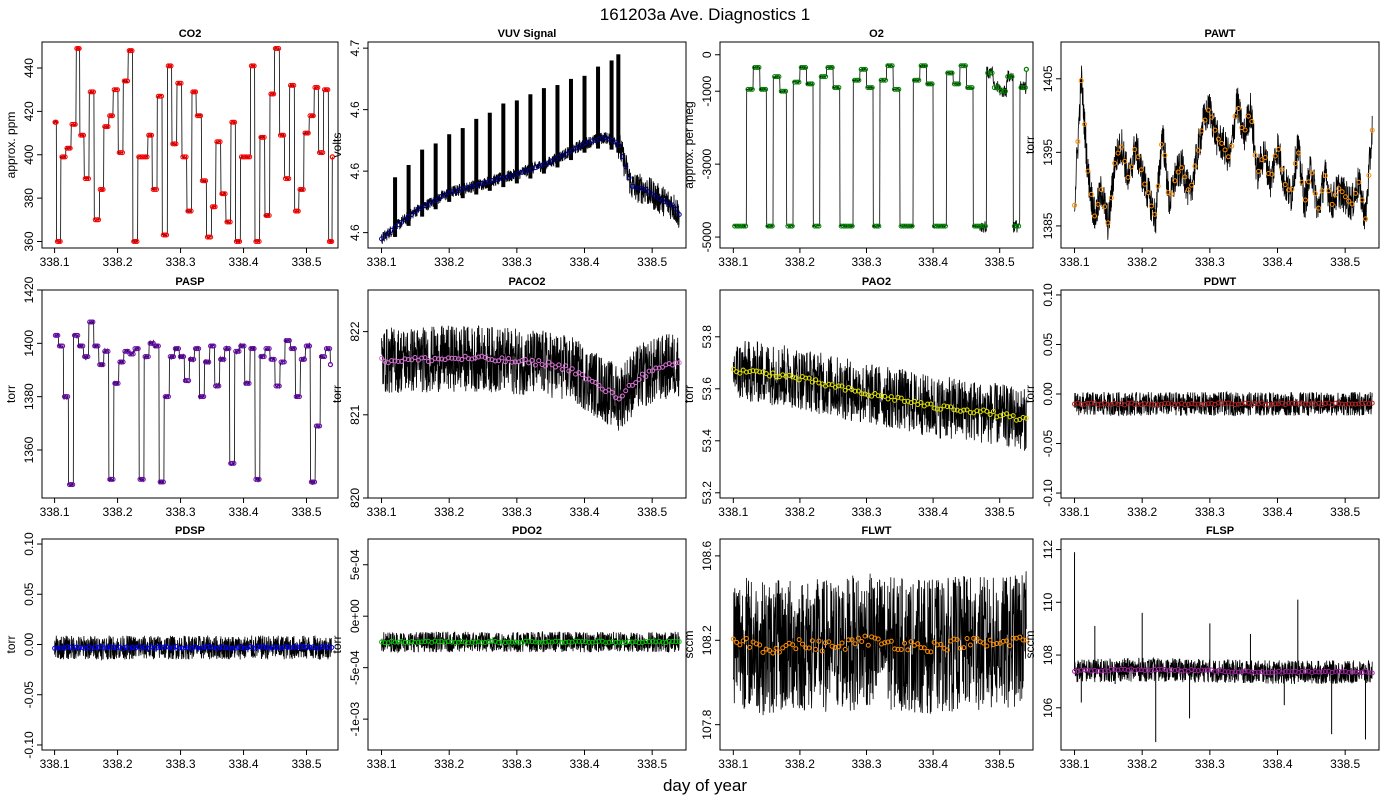  Describe the element at coordinates (705, 785) in the screenshot. I see `figure-xlabel: day of year` at that location.